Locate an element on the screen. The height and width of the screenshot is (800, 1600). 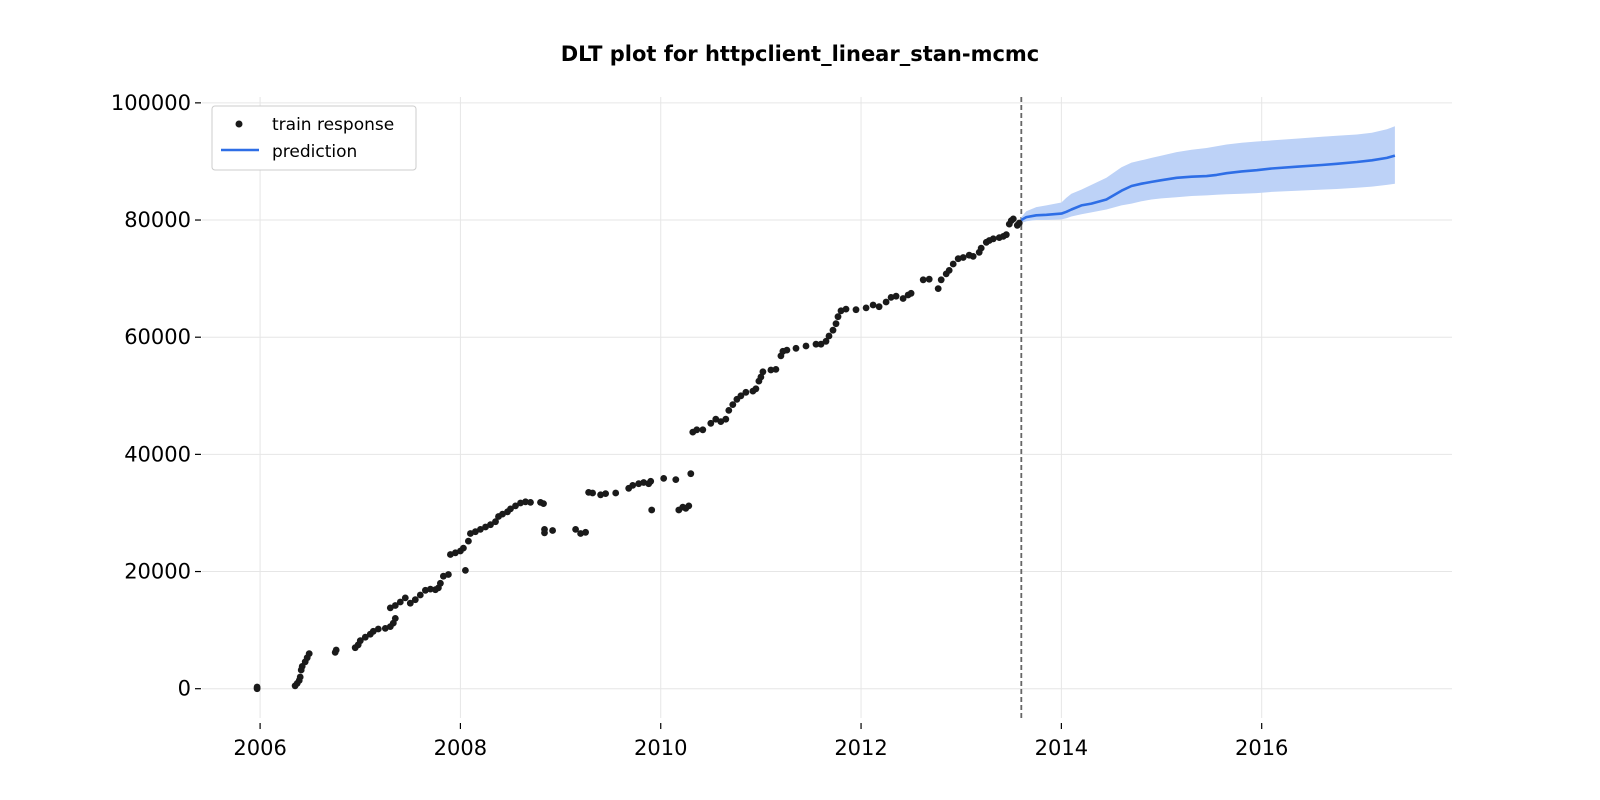
y-tick-label: 0 is located at coordinates (184, 689).